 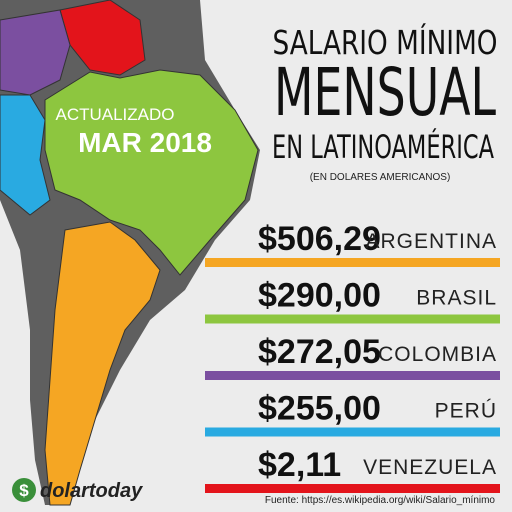 What do you see at coordinates (383, 147) in the screenshot?
I see `title-line3: EN LATINOAMÉRICA` at bounding box center [383, 147].